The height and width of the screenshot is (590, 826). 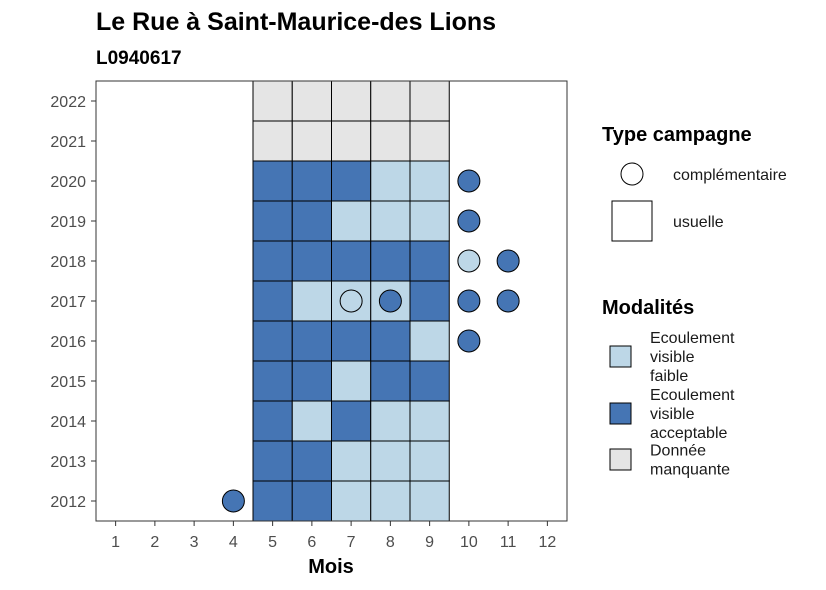 I want to click on legend-complementaire-label: complémentaire, so click(x=730, y=175).